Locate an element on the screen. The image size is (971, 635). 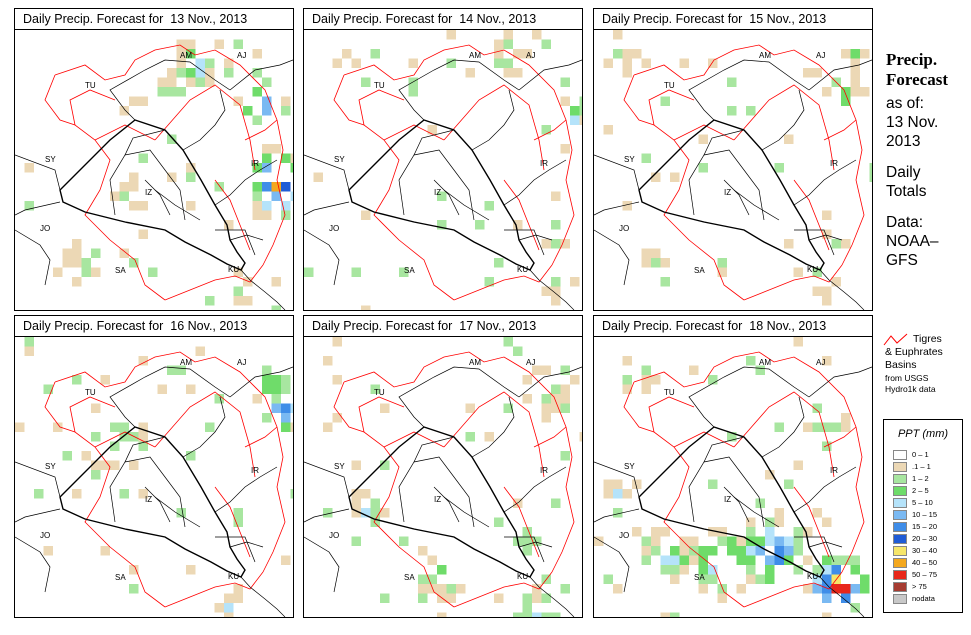
legend-label: .1 – 1 is located at coordinates (921, 466).